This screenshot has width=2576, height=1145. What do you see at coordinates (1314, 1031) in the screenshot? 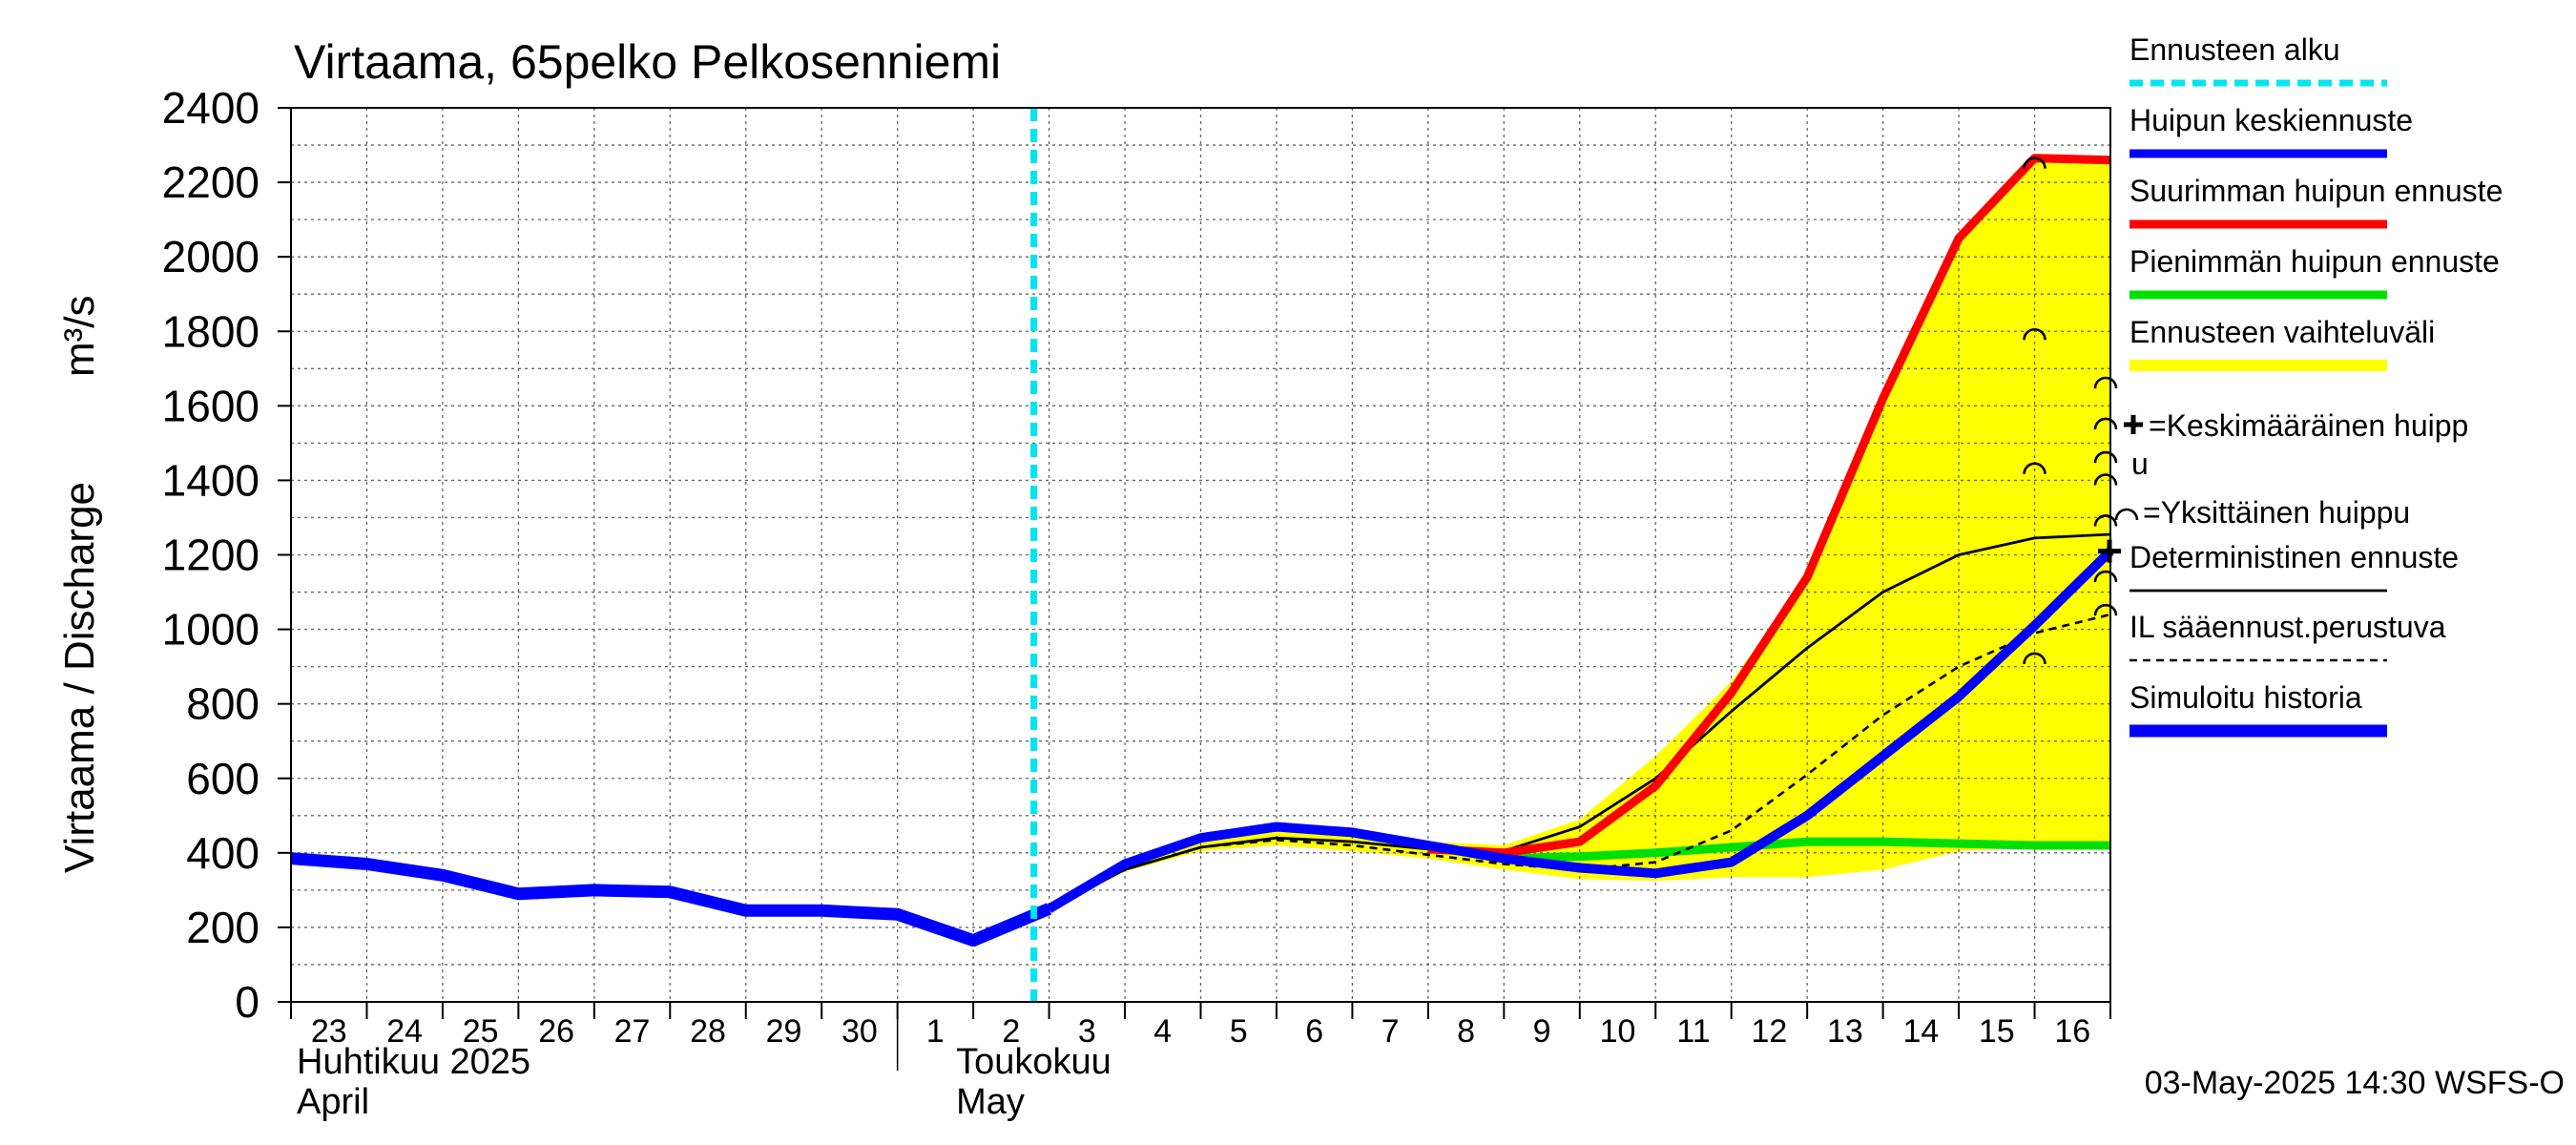
I see `x-tick-label: 6` at bounding box center [1314, 1031].